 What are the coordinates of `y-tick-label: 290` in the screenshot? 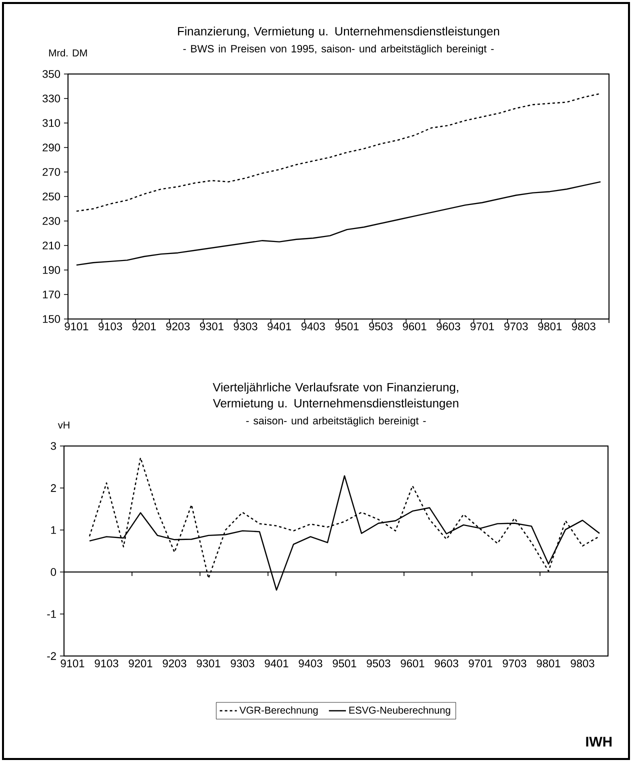 It's located at (51, 148).